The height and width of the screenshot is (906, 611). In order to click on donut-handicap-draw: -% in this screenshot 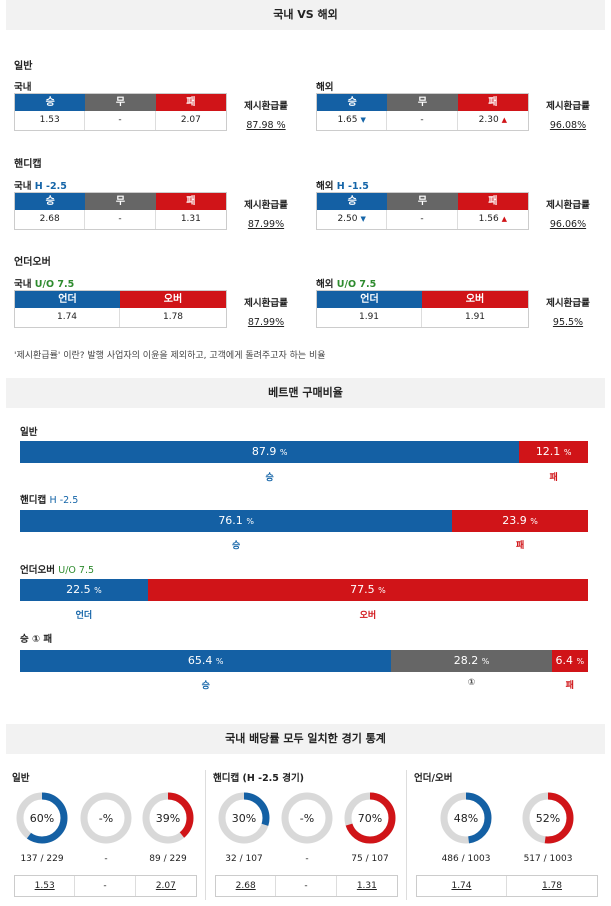, I will do `click(307, 818)`.